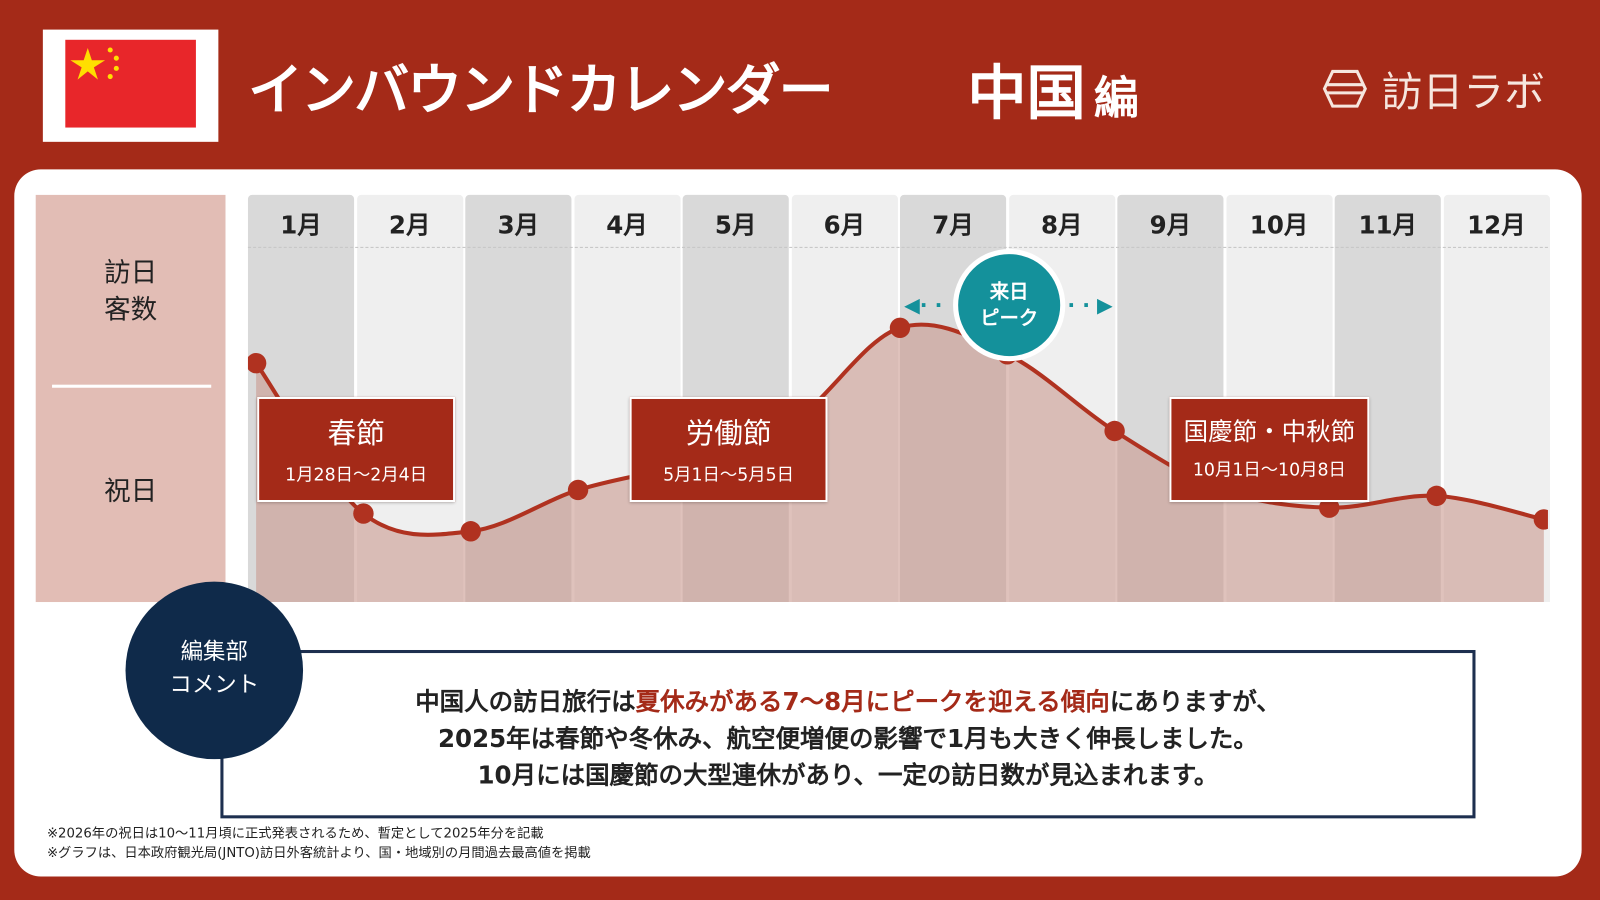  I want to click on month-label: 12月, so click(1496, 225).